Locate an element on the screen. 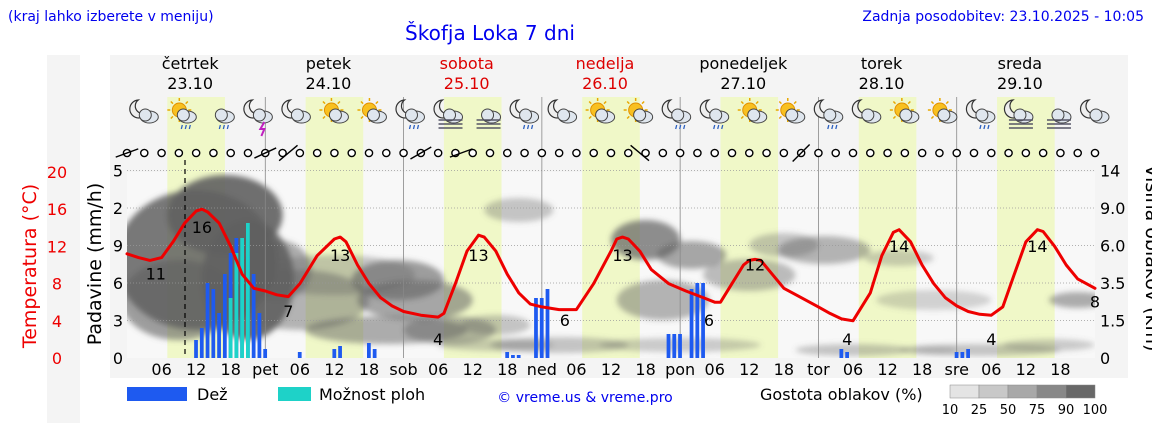 Image resolution: width=1152 pixels, height=443 pixels. precip-tick: 6 is located at coordinates (118, 283).